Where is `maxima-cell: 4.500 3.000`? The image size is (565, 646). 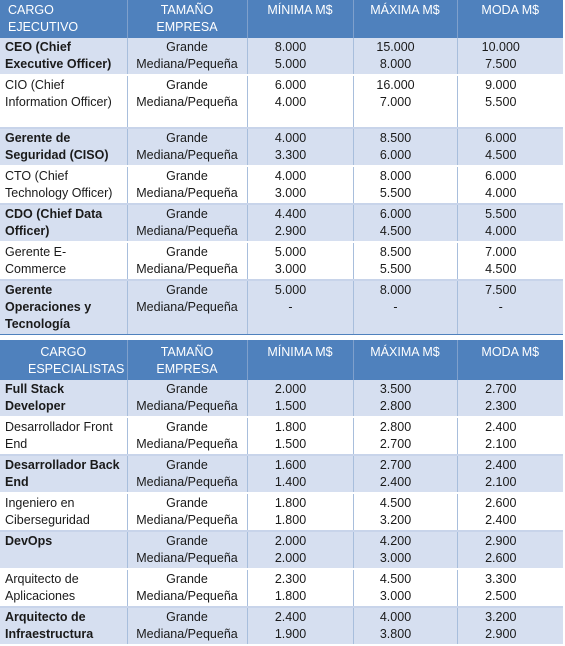
maxima-cell: 4.500 3.000 is located at coordinates (404, 588).